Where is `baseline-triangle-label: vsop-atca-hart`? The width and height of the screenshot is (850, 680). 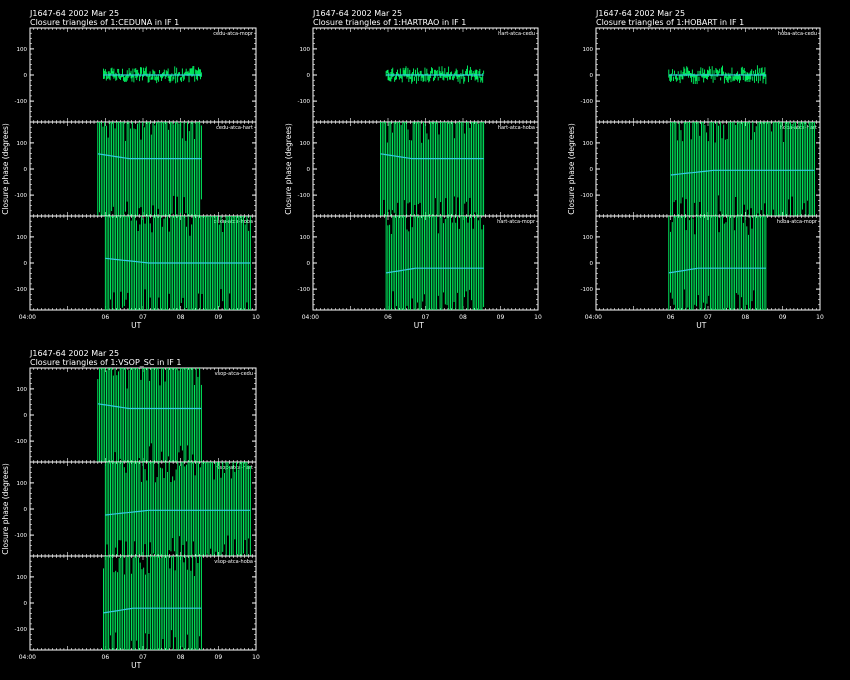
baseline-triangle-label: vsop-atca-hart is located at coordinates (235, 468).